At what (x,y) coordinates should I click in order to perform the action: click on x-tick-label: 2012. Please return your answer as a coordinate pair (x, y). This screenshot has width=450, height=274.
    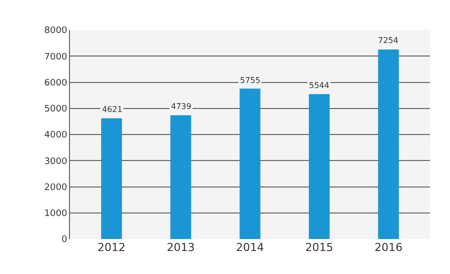
    Looking at the image, I should click on (112, 247).